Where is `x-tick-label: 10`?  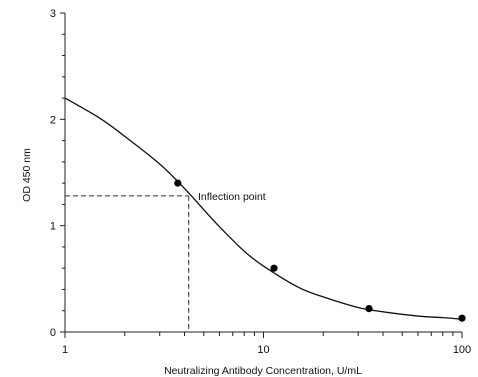
x-tick-label: 10 is located at coordinates (263, 350).